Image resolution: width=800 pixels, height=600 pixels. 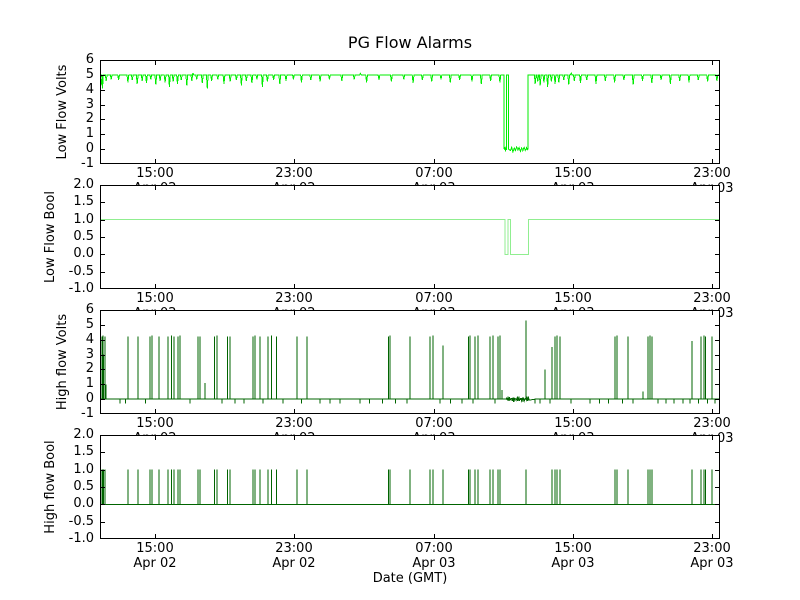 What do you see at coordinates (410, 237) in the screenshot?
I see `subplot-low-flow-bool-canvas` at bounding box center [410, 237].